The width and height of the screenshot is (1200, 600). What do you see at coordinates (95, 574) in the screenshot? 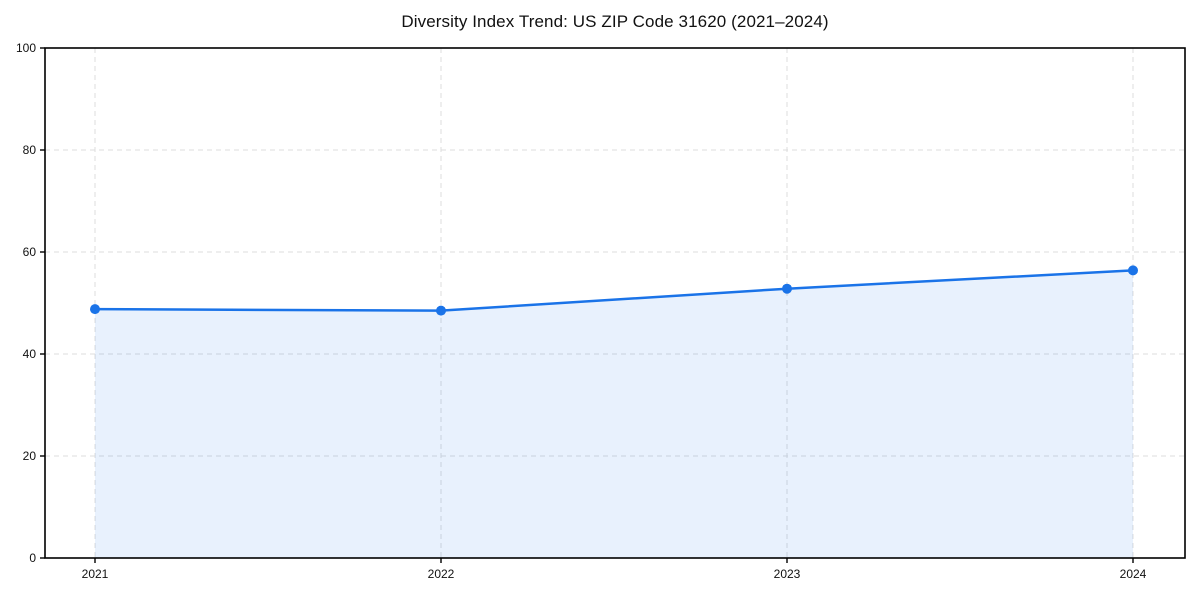
I see `x-tick-label: 2021` at bounding box center [95, 574].